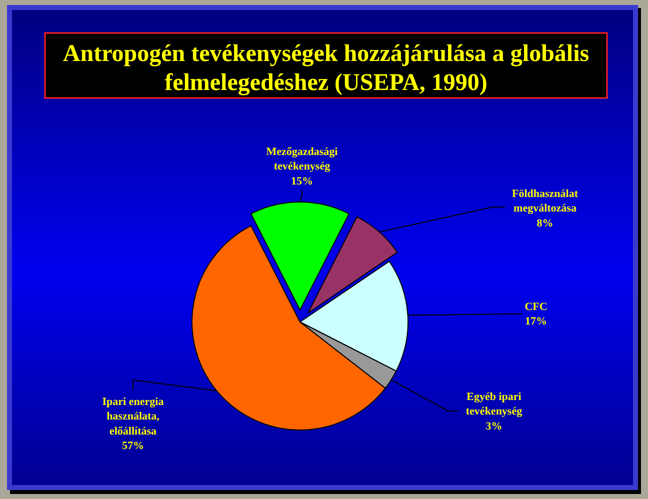 The image size is (648, 499). Describe the element at coordinates (133, 446) in the screenshot. I see `data-label: 57%` at that location.